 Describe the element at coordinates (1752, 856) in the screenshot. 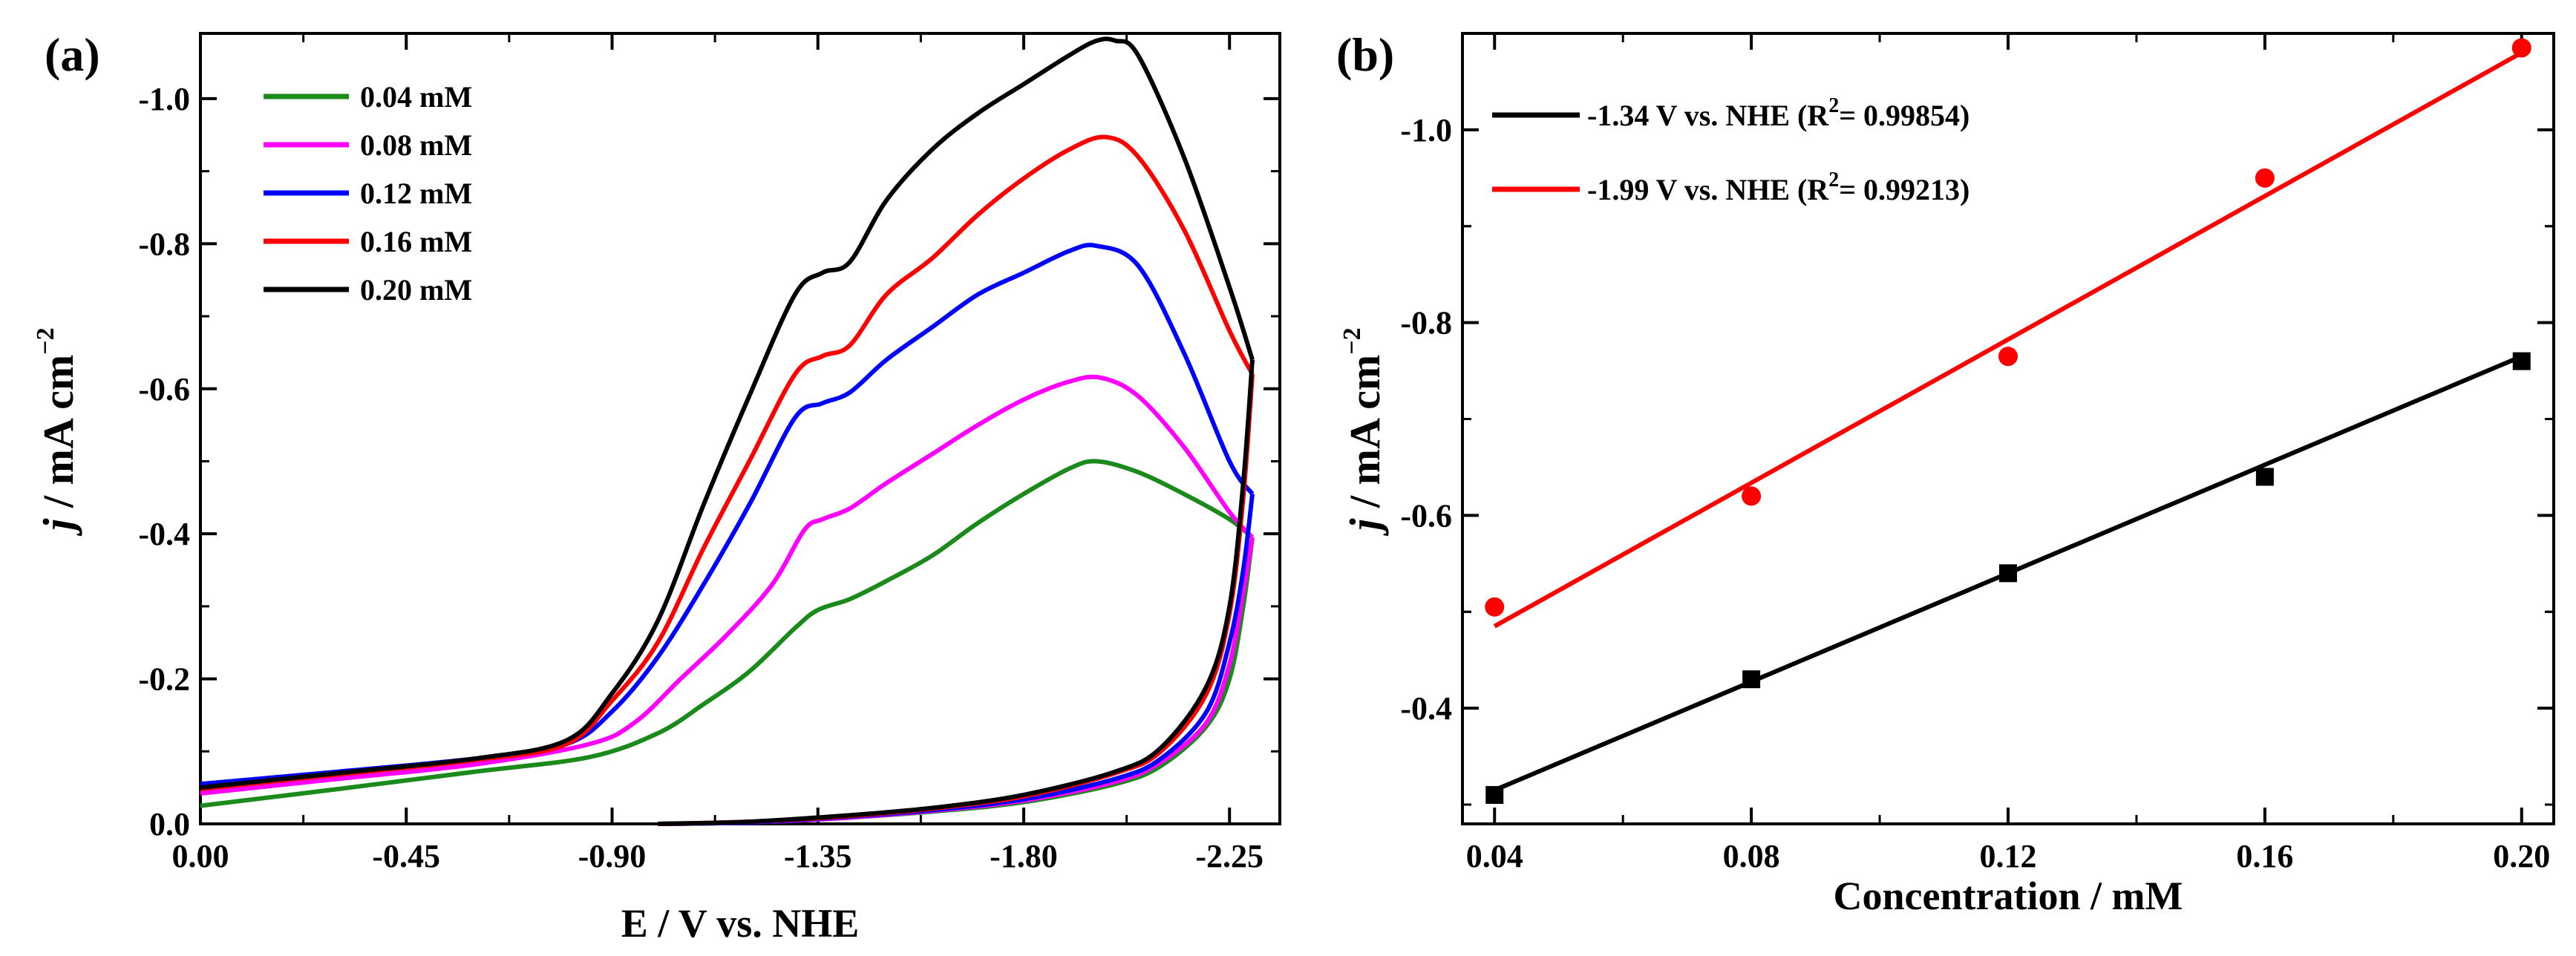

I see `panel-b-x-tick-label: 0.08` at that location.